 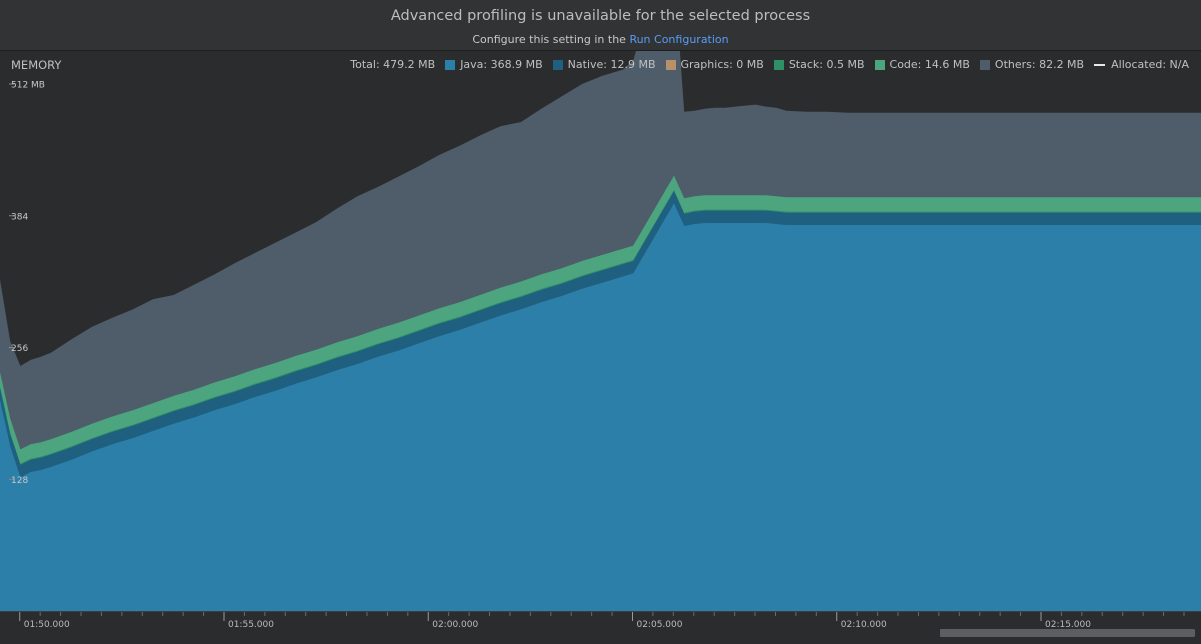 I want to click on native-swatch-icon, so click(x=557, y=64).